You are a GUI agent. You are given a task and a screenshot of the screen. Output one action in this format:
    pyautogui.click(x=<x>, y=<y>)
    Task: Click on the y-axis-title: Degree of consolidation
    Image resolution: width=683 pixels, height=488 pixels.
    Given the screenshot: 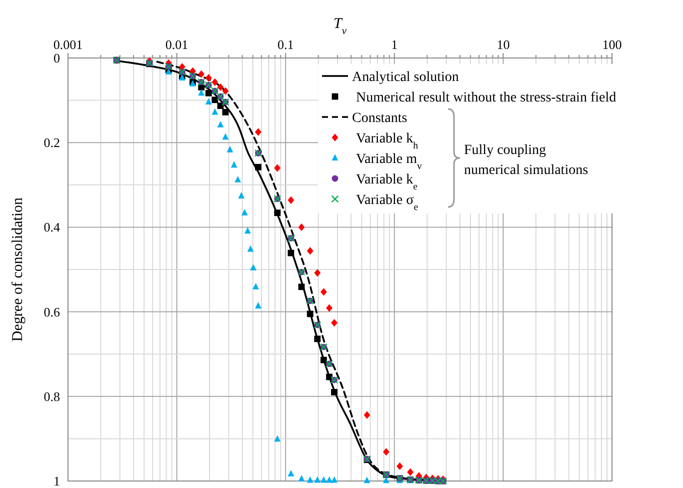 What is the action you would take?
    pyautogui.click(x=18, y=269)
    